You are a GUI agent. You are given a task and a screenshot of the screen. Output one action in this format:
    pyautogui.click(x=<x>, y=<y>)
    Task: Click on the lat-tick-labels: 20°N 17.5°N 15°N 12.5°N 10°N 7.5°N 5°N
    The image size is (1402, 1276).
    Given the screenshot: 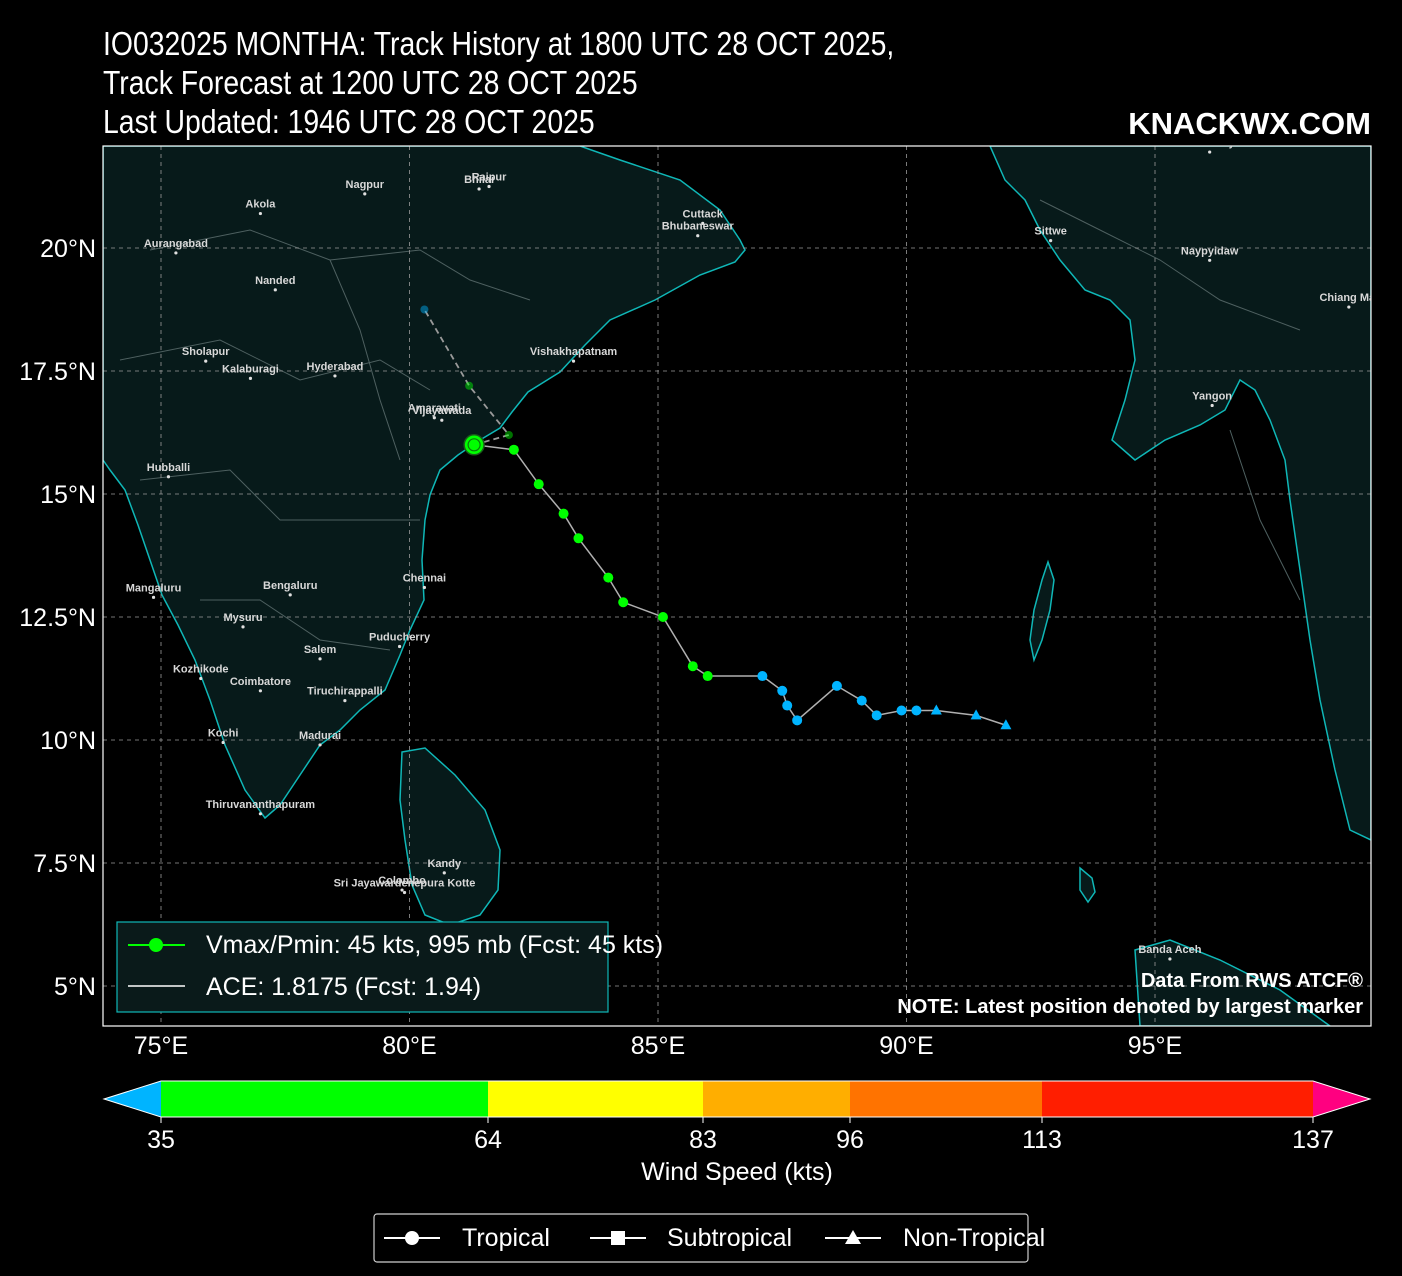 What is the action you would take?
    pyautogui.click(x=57, y=618)
    